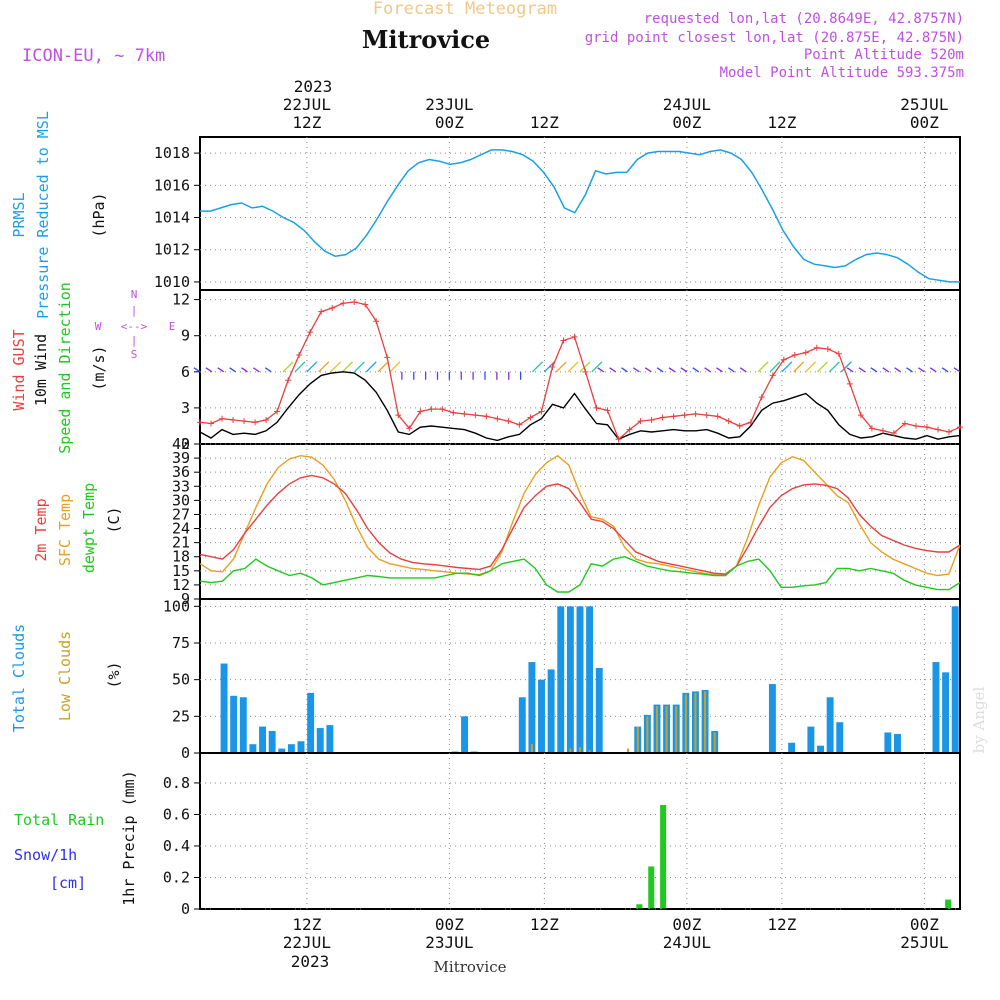 This screenshot has width=1000, height=1000. What do you see at coordinates (426, 39) in the screenshot?
I see `location-title: Mitrovice` at bounding box center [426, 39].